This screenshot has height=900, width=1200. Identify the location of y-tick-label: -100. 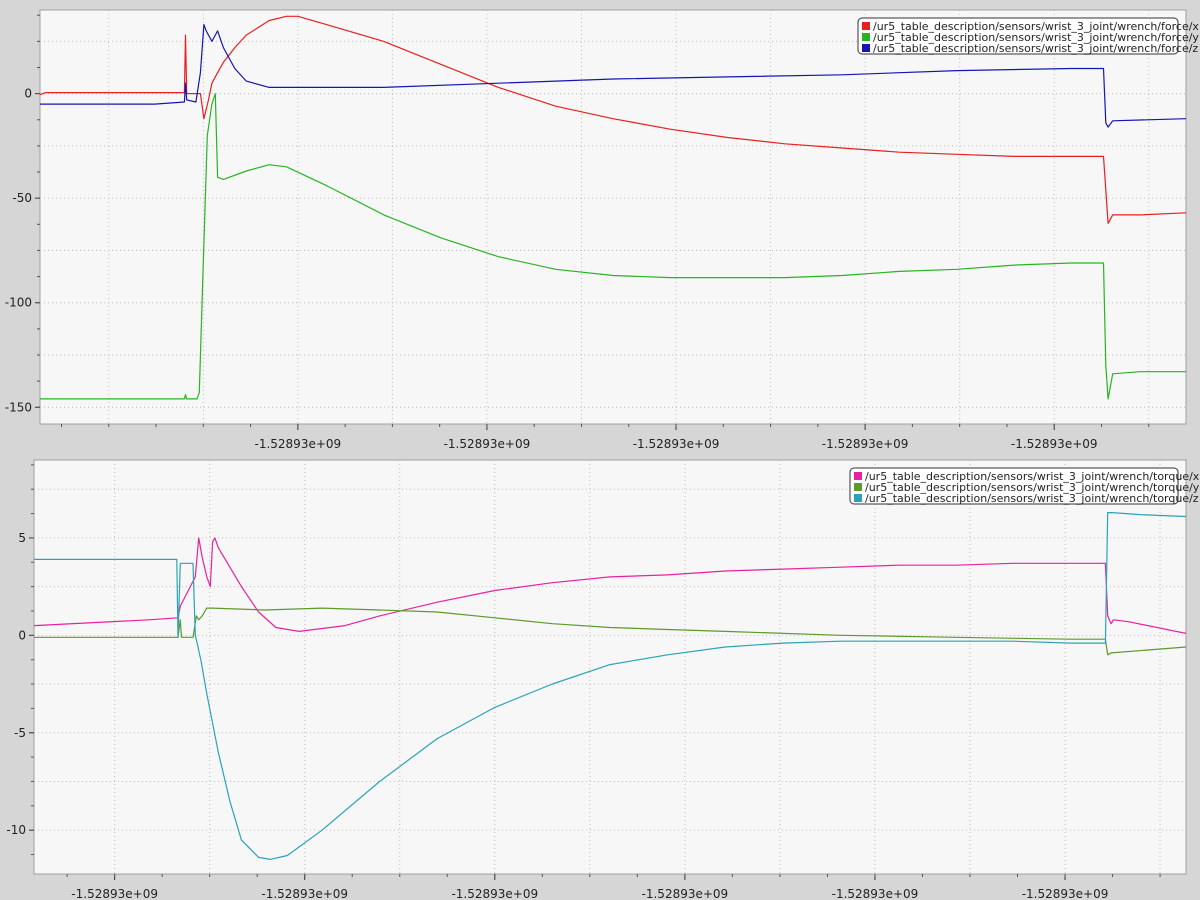
(18, 303).